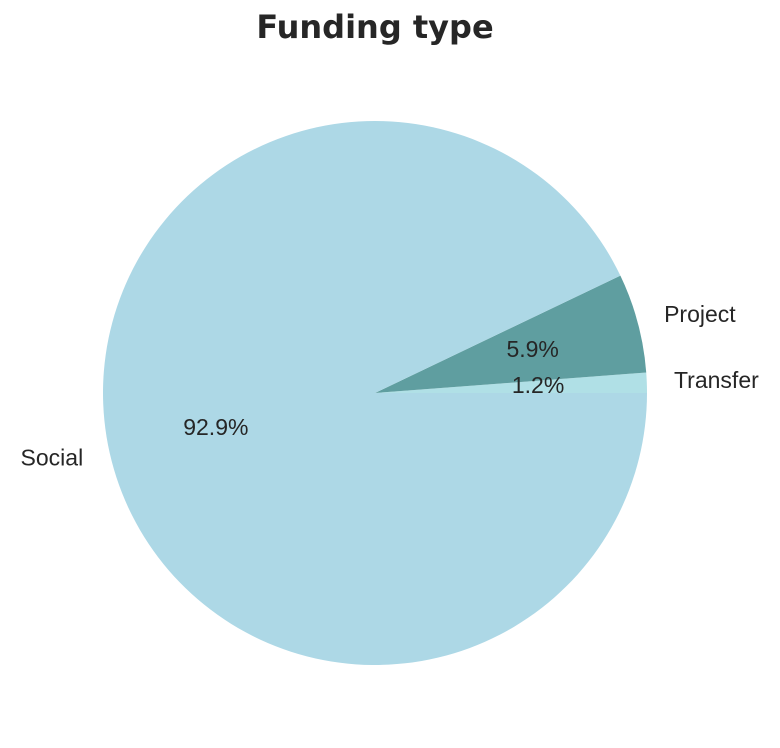  Describe the element at coordinates (538, 385) in the screenshot. I see `slice-percent-transfer: 1.2%` at that location.